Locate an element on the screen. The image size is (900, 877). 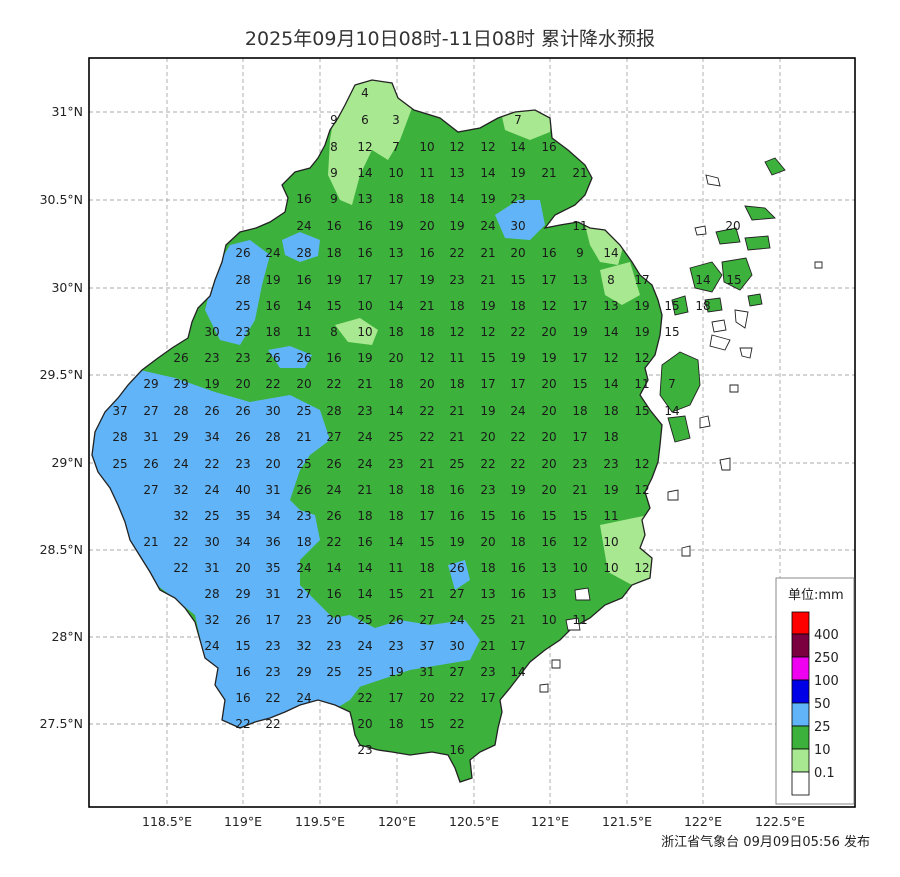
lat-tick-label: 30°N is located at coordinates (67, 287).